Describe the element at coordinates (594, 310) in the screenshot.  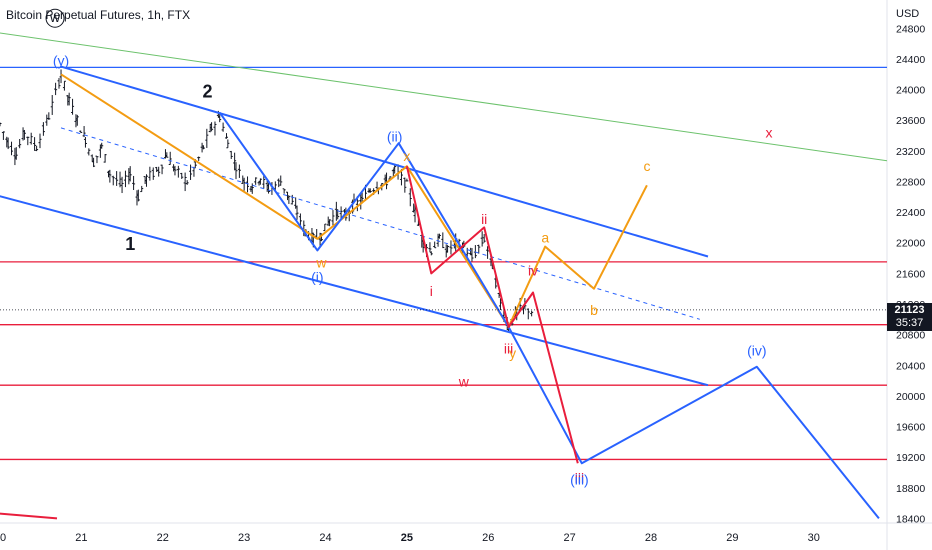
I see `wave-label: b` at that location.